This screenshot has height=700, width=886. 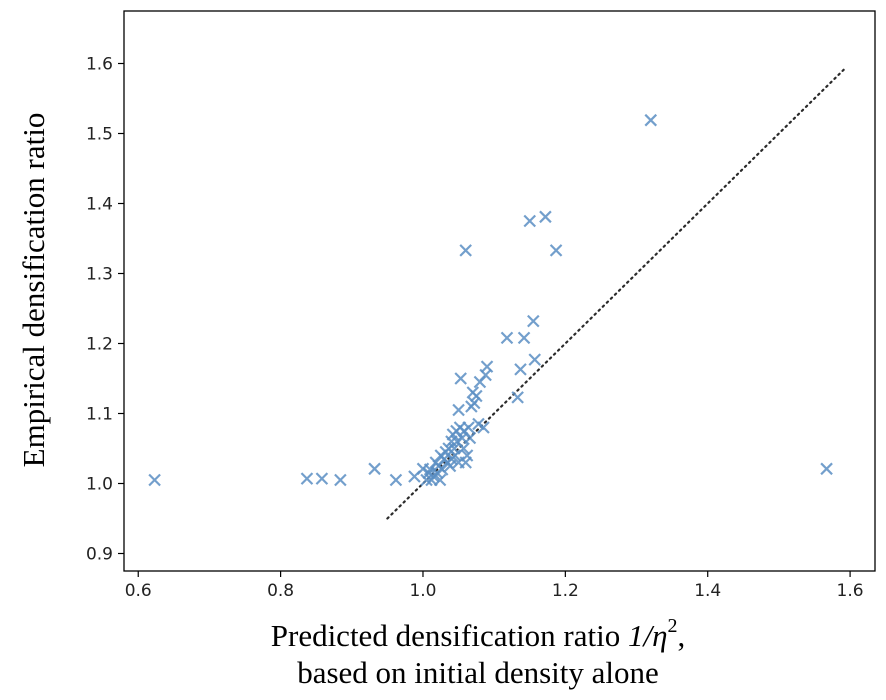 What do you see at coordinates (99, 135) in the screenshot?
I see `y-tick-label: 1.5` at bounding box center [99, 135].